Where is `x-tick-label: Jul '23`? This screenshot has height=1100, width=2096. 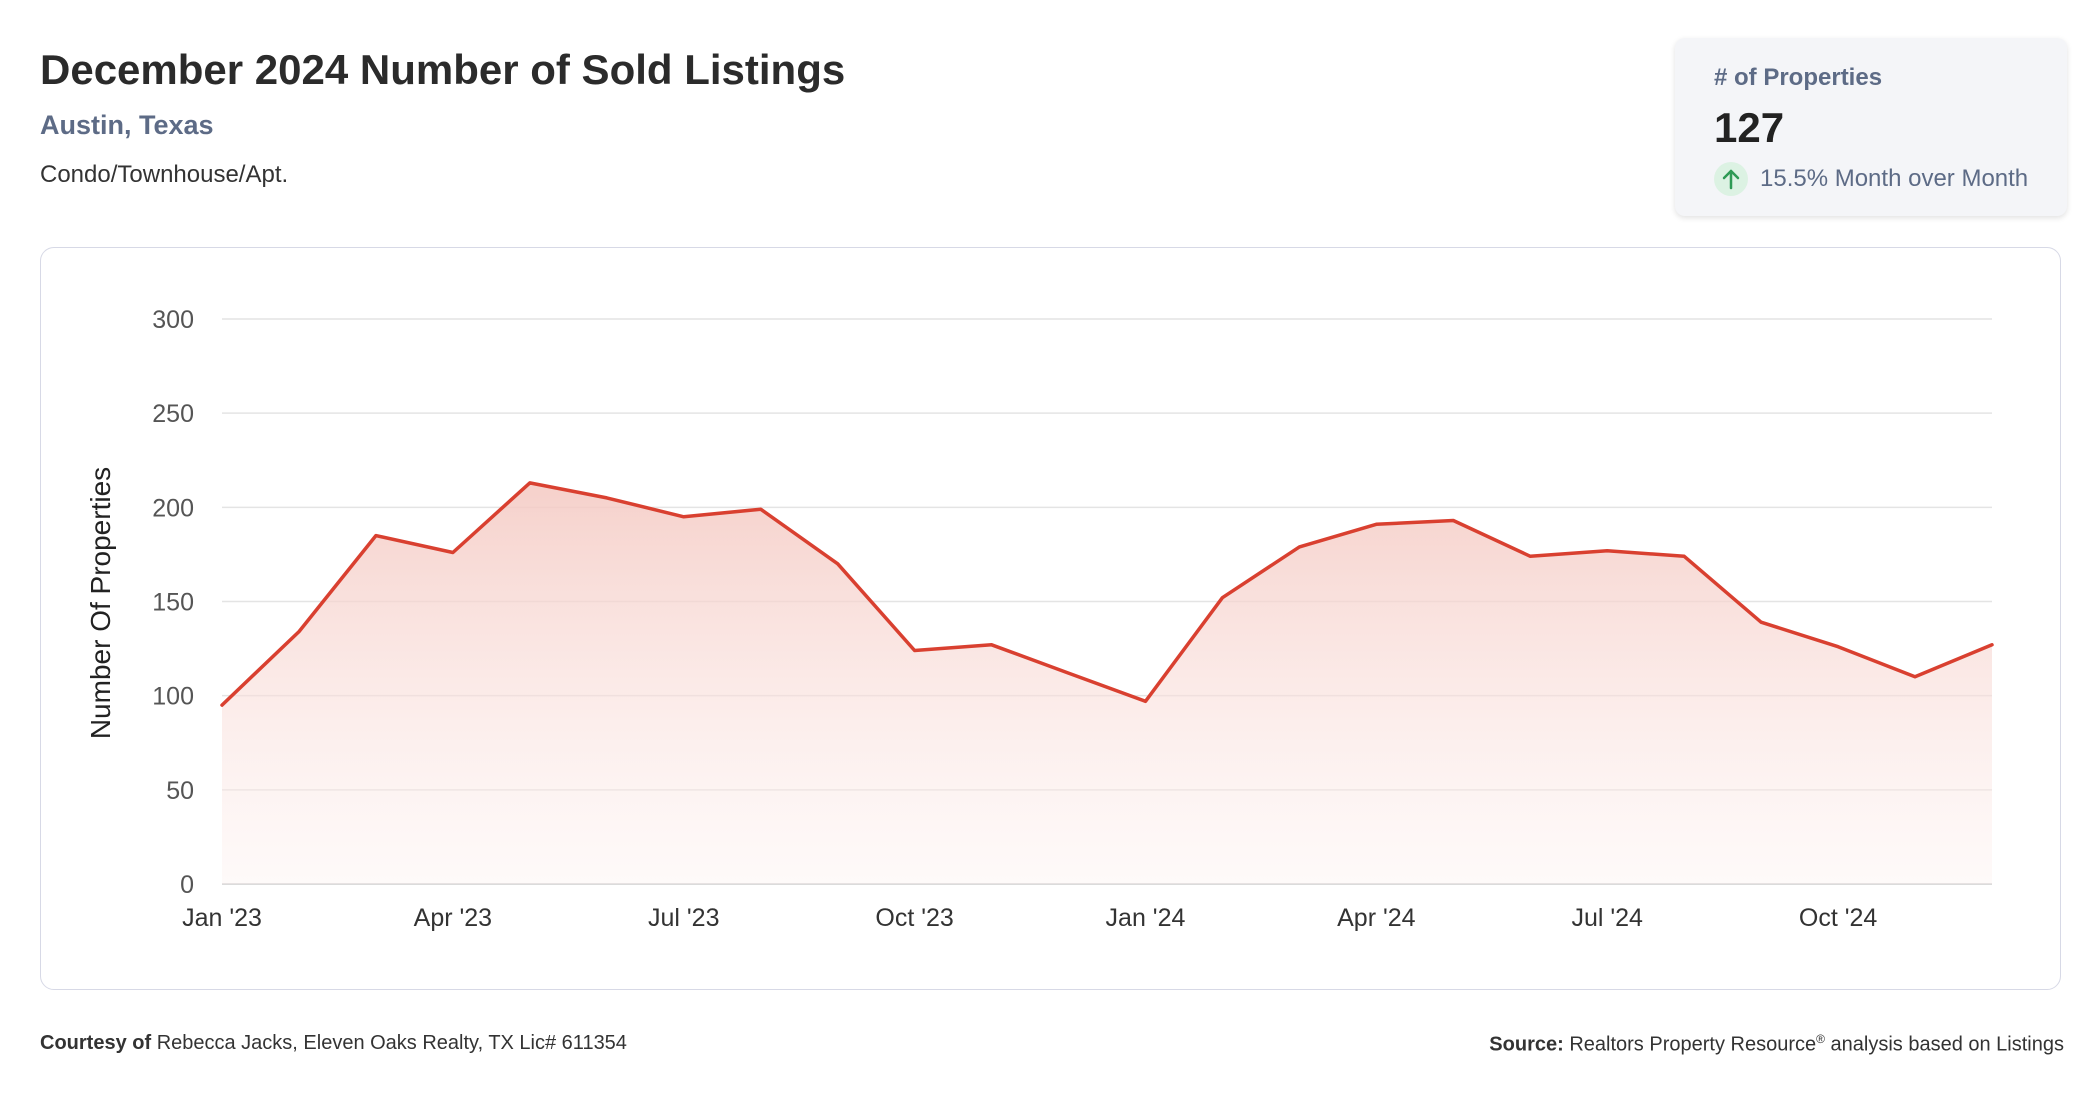
x-tick-label: Jul '23 is located at coordinates (683, 918).